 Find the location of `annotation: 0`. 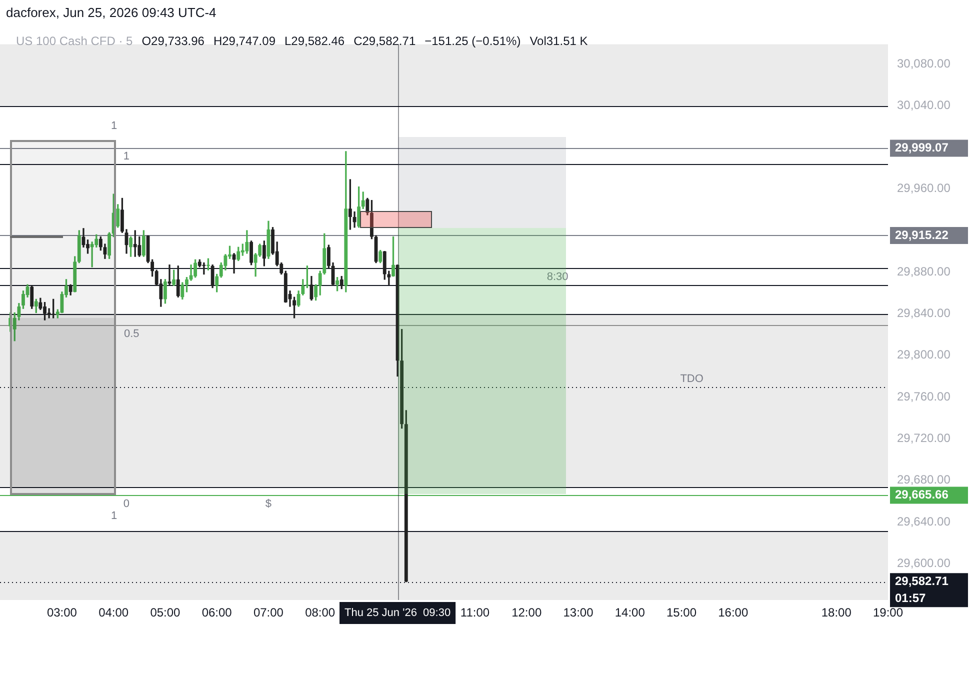

annotation: 0 is located at coordinates (126, 504).